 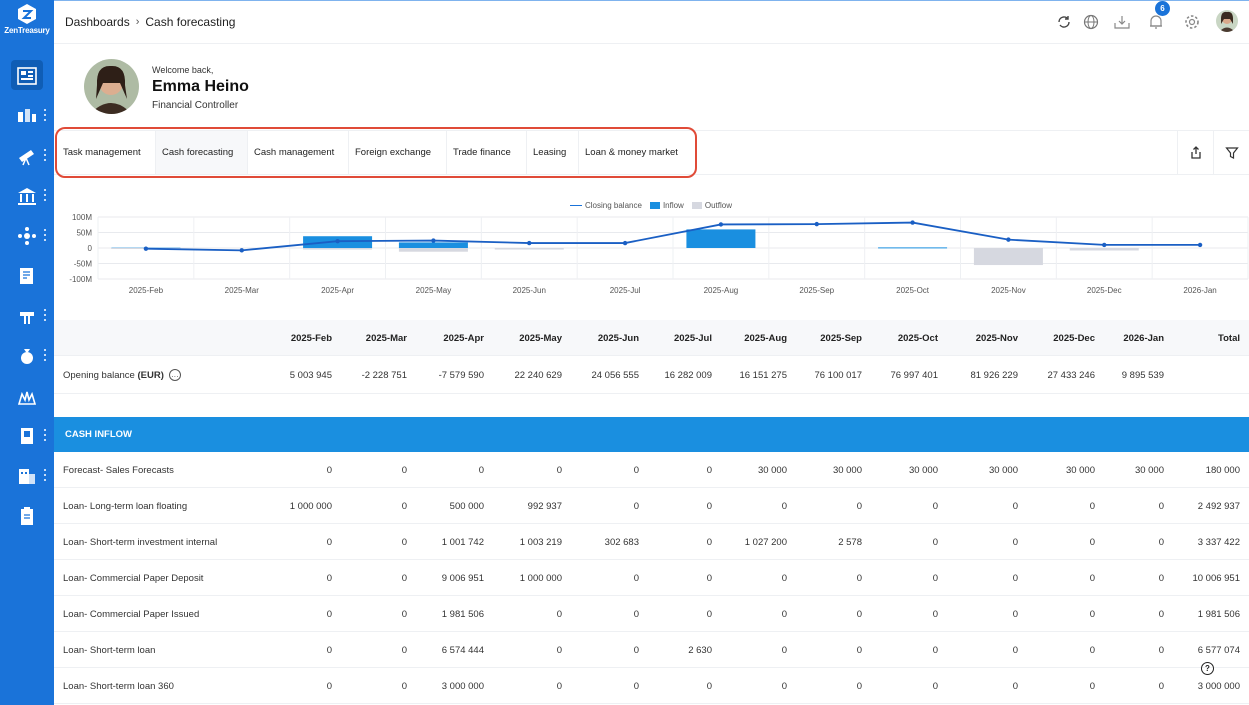 I want to click on y-tick-label: 0, so click(x=90, y=248).